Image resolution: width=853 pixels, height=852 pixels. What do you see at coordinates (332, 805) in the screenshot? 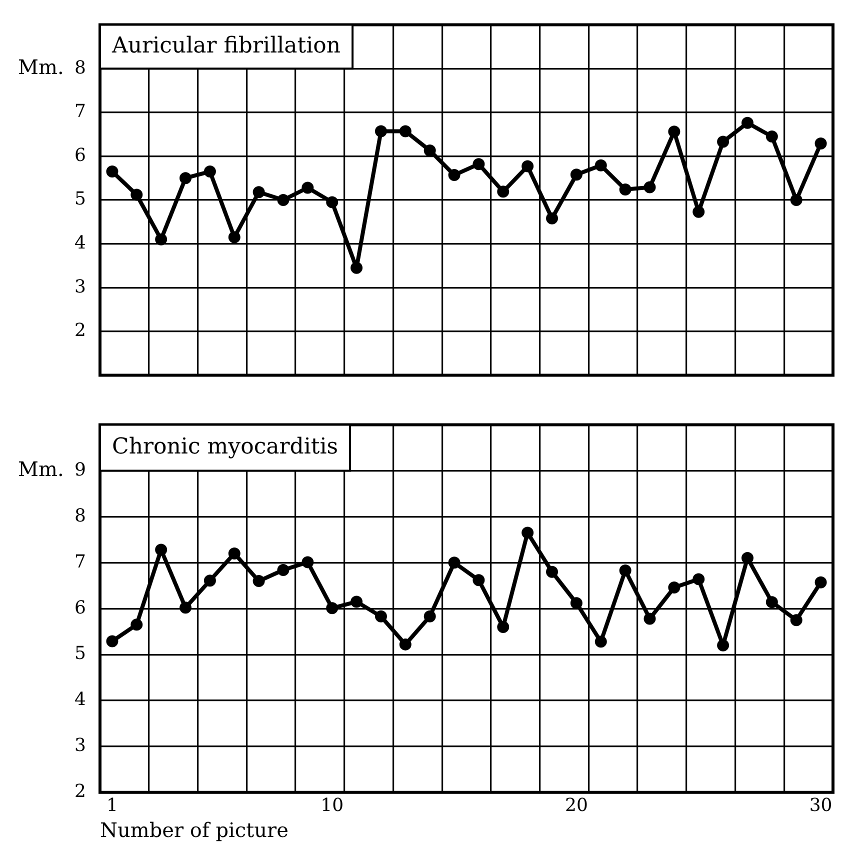
I see `x-tick-label: 10` at bounding box center [332, 805].